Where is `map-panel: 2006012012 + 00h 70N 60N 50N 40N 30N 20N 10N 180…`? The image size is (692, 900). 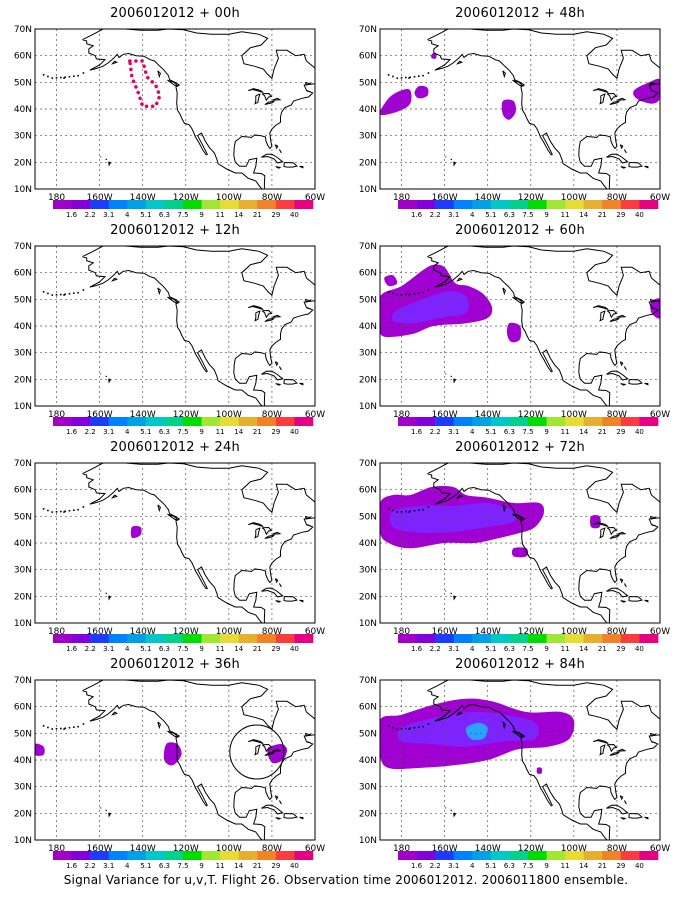 map-panel: 2006012012 + 00h 70N 60N 50N 40N 30N 20N 10N 180… is located at coordinates (165, 112).